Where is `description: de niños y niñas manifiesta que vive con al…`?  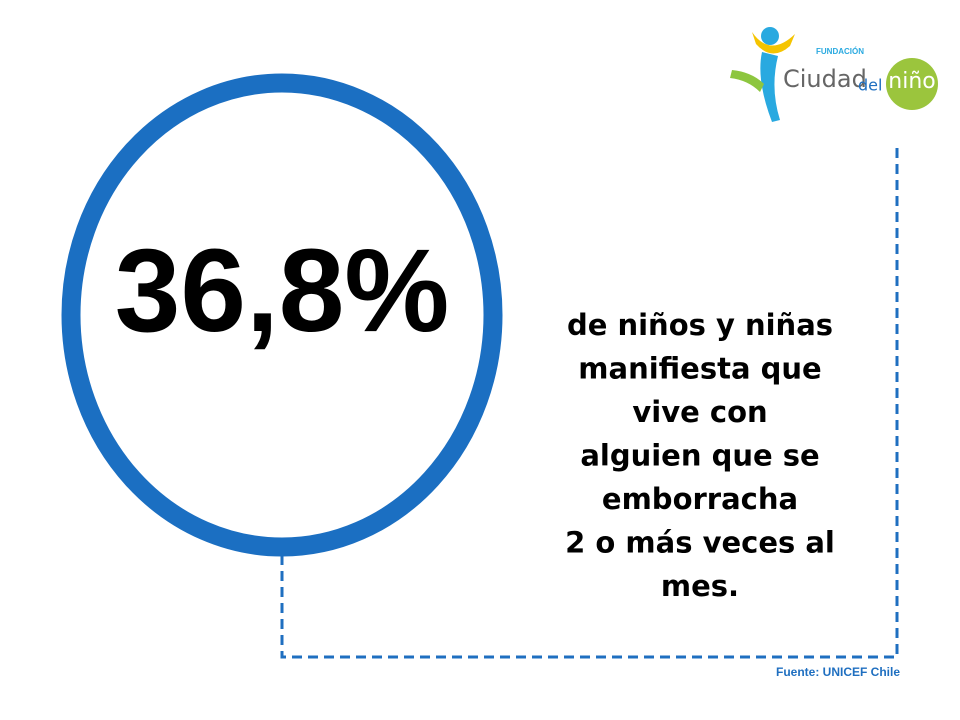
description: de niños y niñas manifiesta que vive con al… is located at coordinates (700, 455).